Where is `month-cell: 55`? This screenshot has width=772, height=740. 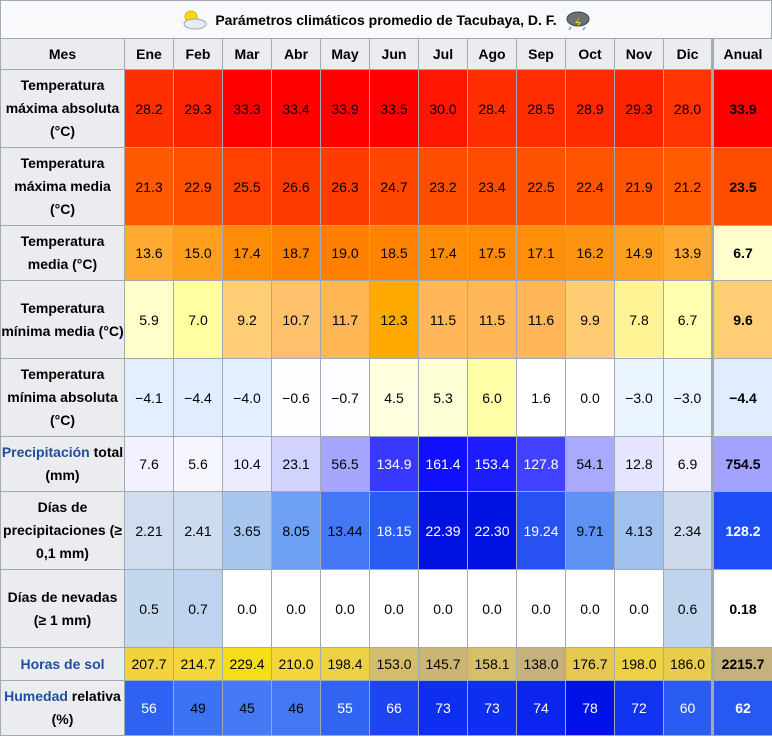 month-cell: 55 is located at coordinates (345, 708).